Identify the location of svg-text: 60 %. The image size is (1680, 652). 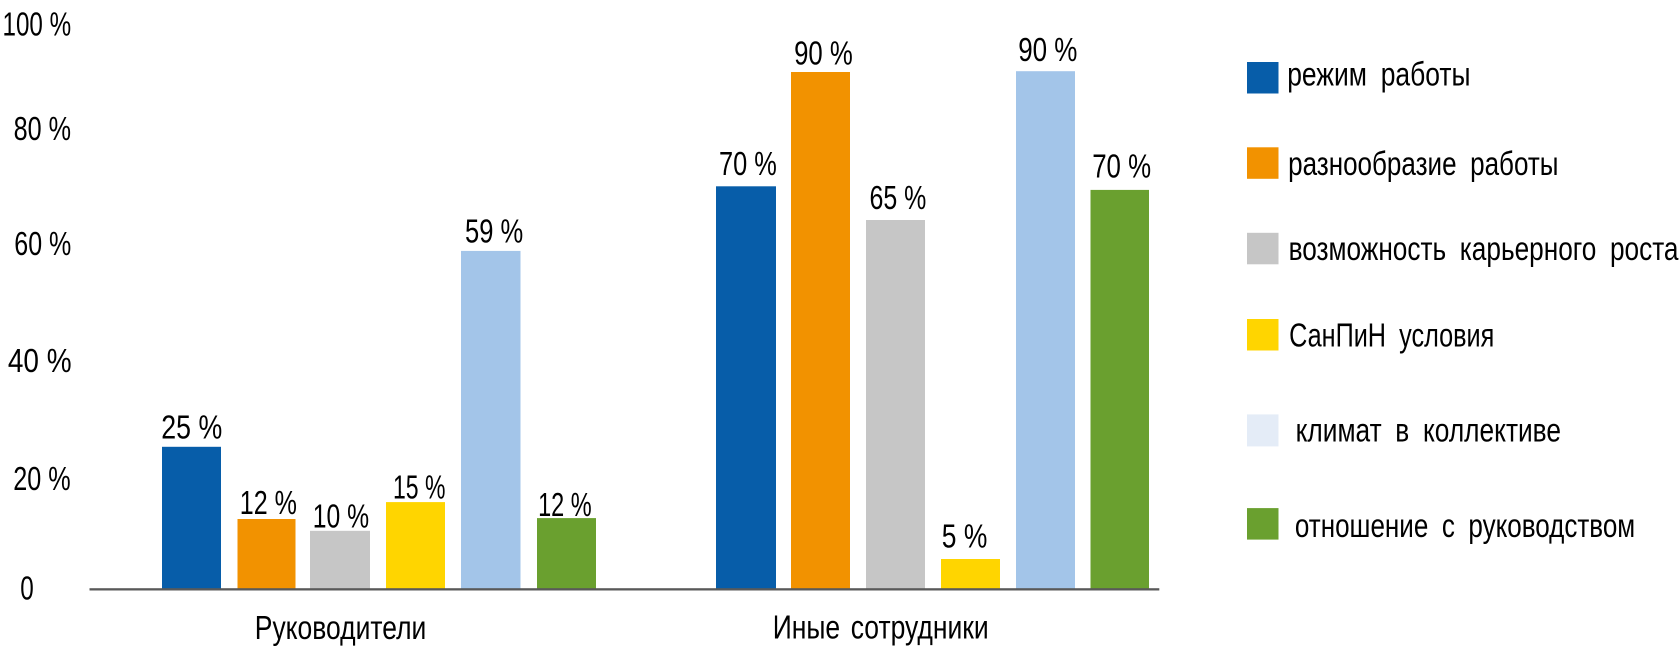
(42, 243).